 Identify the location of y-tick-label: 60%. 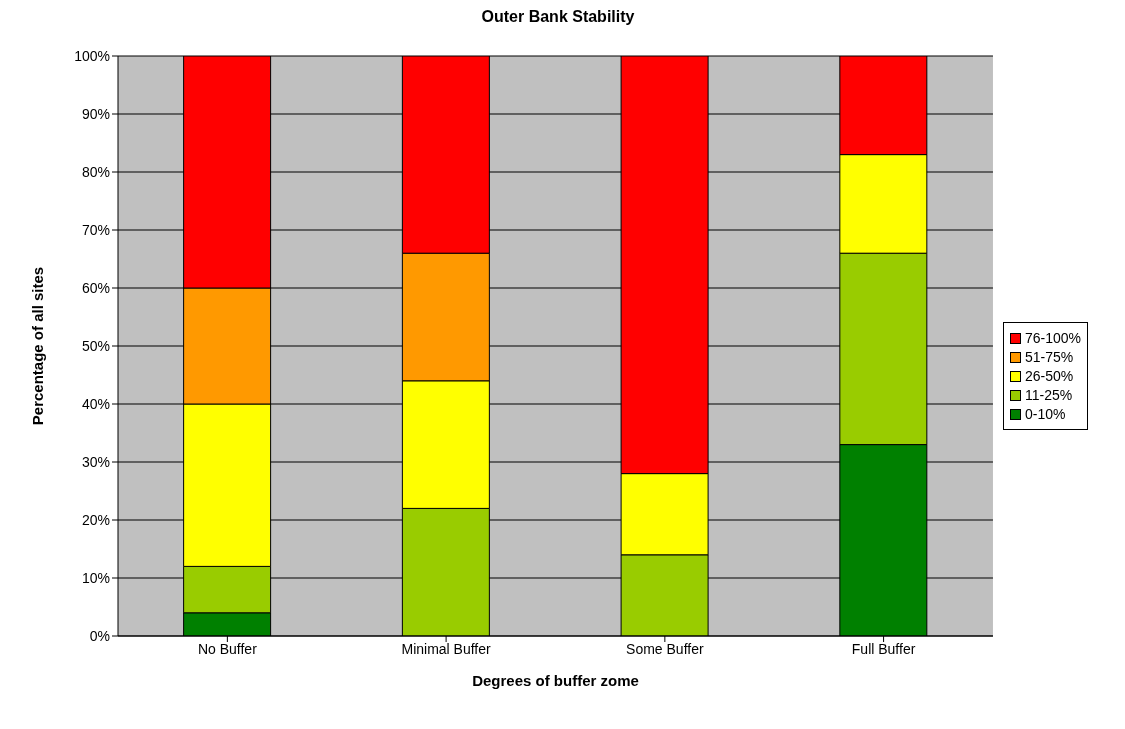
(95, 287).